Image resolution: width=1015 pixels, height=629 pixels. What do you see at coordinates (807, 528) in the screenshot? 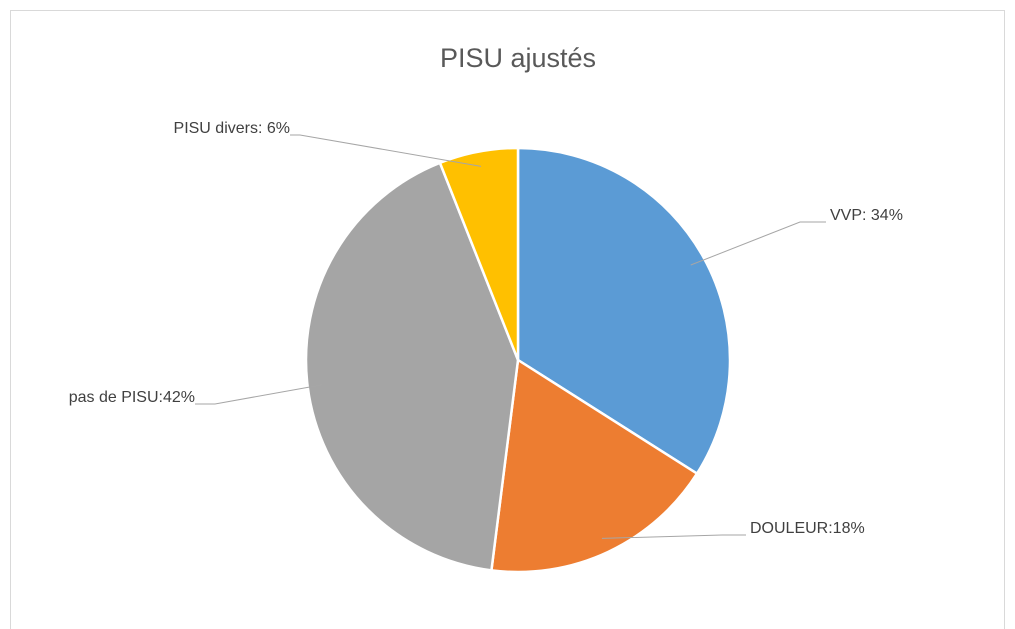
I see `data-label: DOULEUR:18%` at bounding box center [807, 528].